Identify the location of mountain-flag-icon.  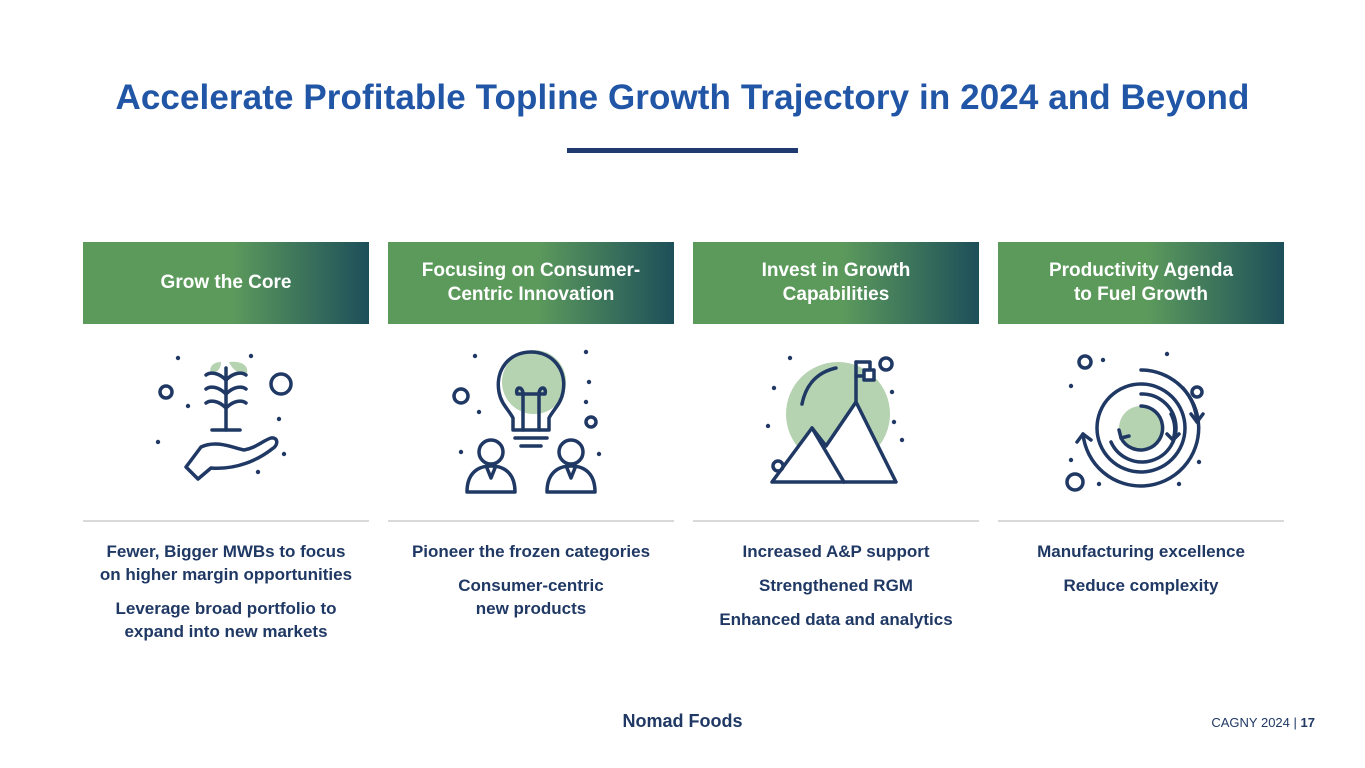
(836, 424).